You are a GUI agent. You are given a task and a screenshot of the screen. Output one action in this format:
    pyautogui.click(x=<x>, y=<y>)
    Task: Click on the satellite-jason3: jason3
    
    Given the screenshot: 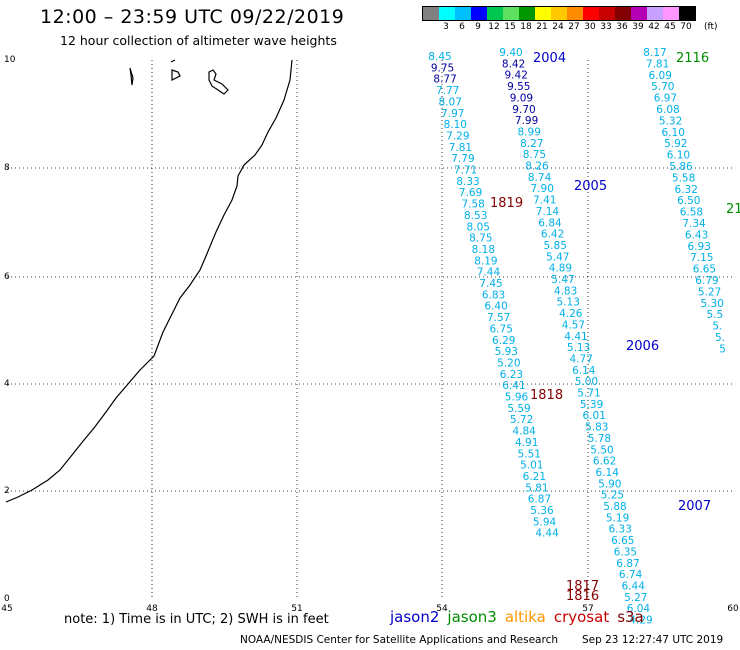 What is the action you would take?
    pyautogui.click(x=472, y=617)
    